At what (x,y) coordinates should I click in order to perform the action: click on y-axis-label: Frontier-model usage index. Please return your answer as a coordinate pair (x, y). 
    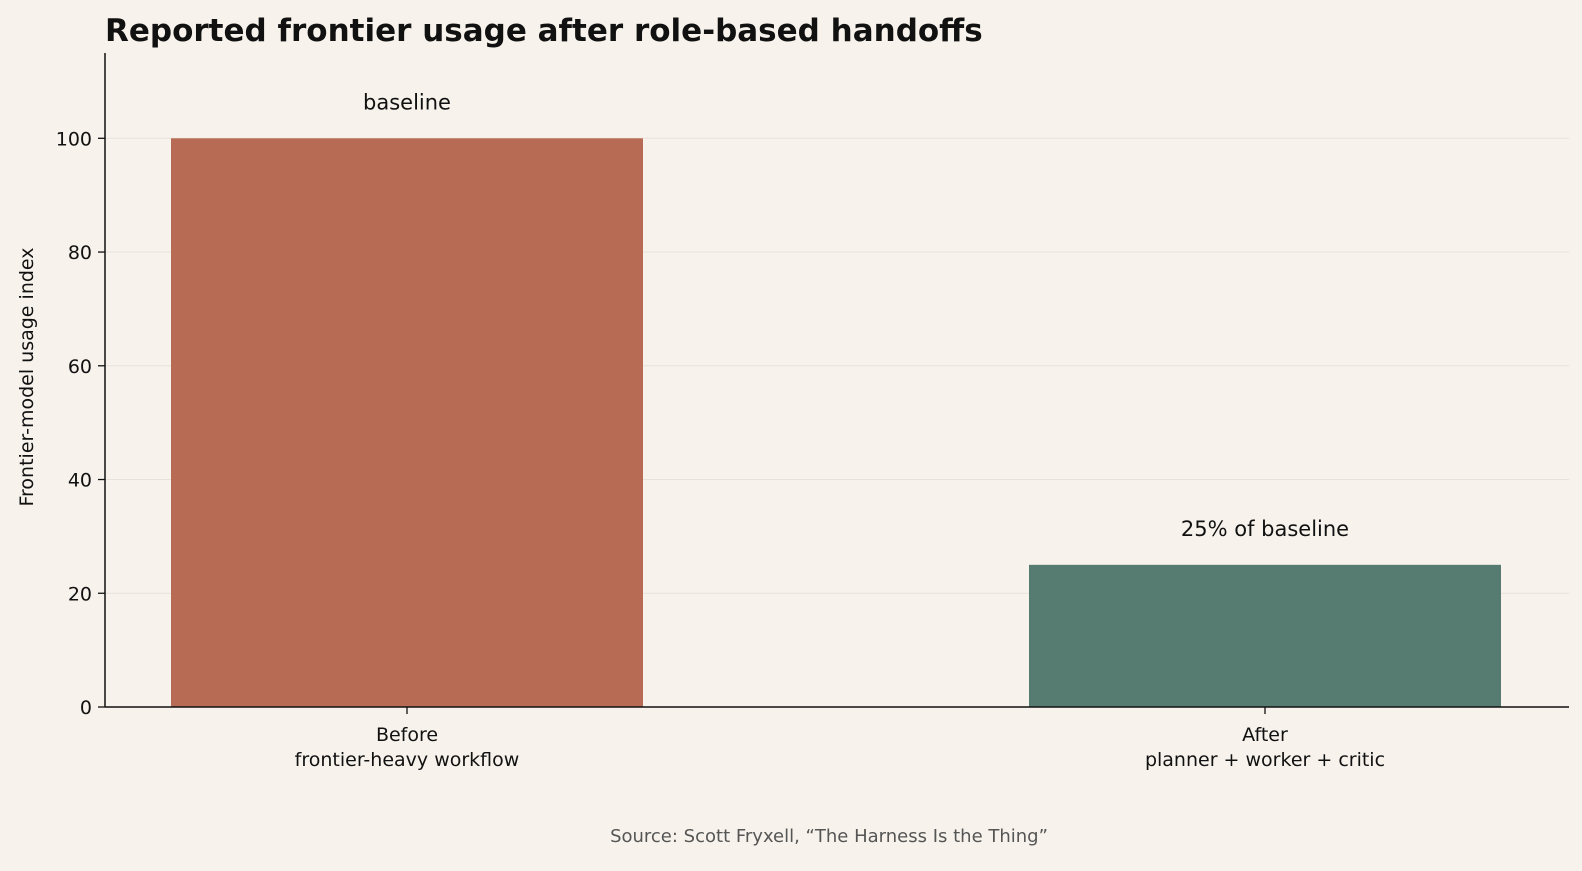
    Looking at the image, I should click on (27, 376).